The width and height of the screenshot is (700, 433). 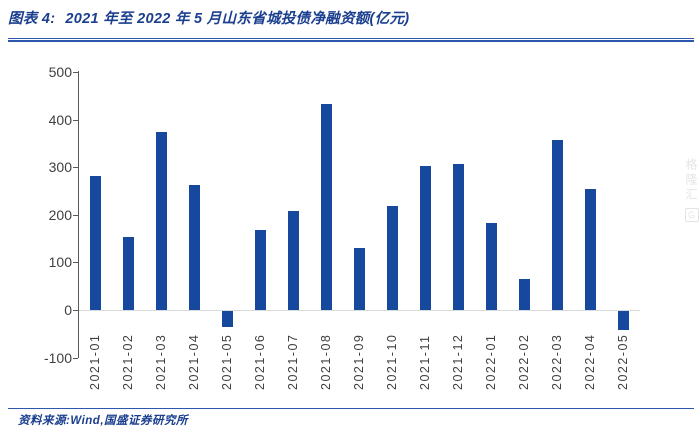 What do you see at coordinates (425, 362) in the screenshot?
I see `x-label: 2021-11` at bounding box center [425, 362].